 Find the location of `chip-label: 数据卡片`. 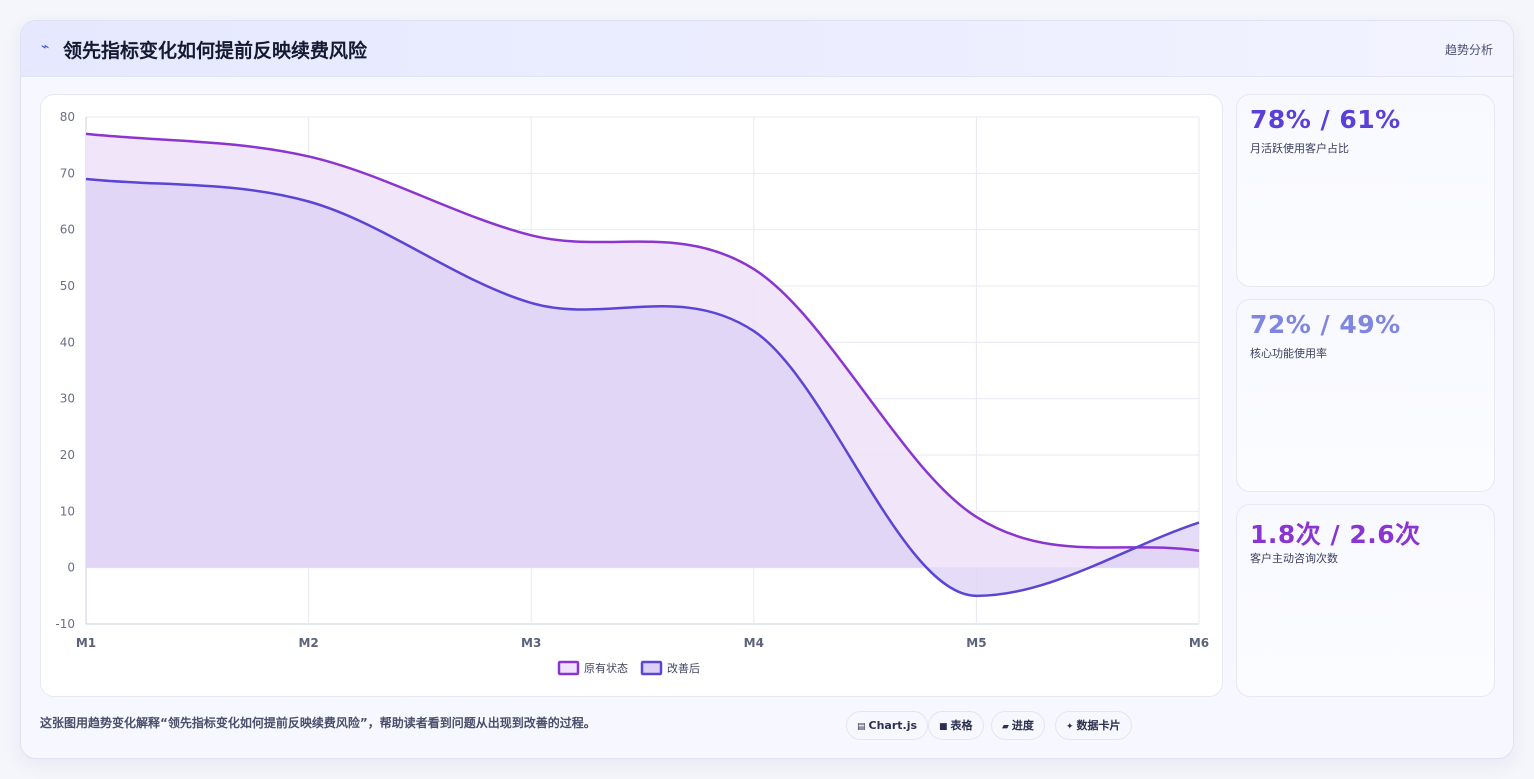

chip-label: 数据卡片 is located at coordinates (1098, 725).